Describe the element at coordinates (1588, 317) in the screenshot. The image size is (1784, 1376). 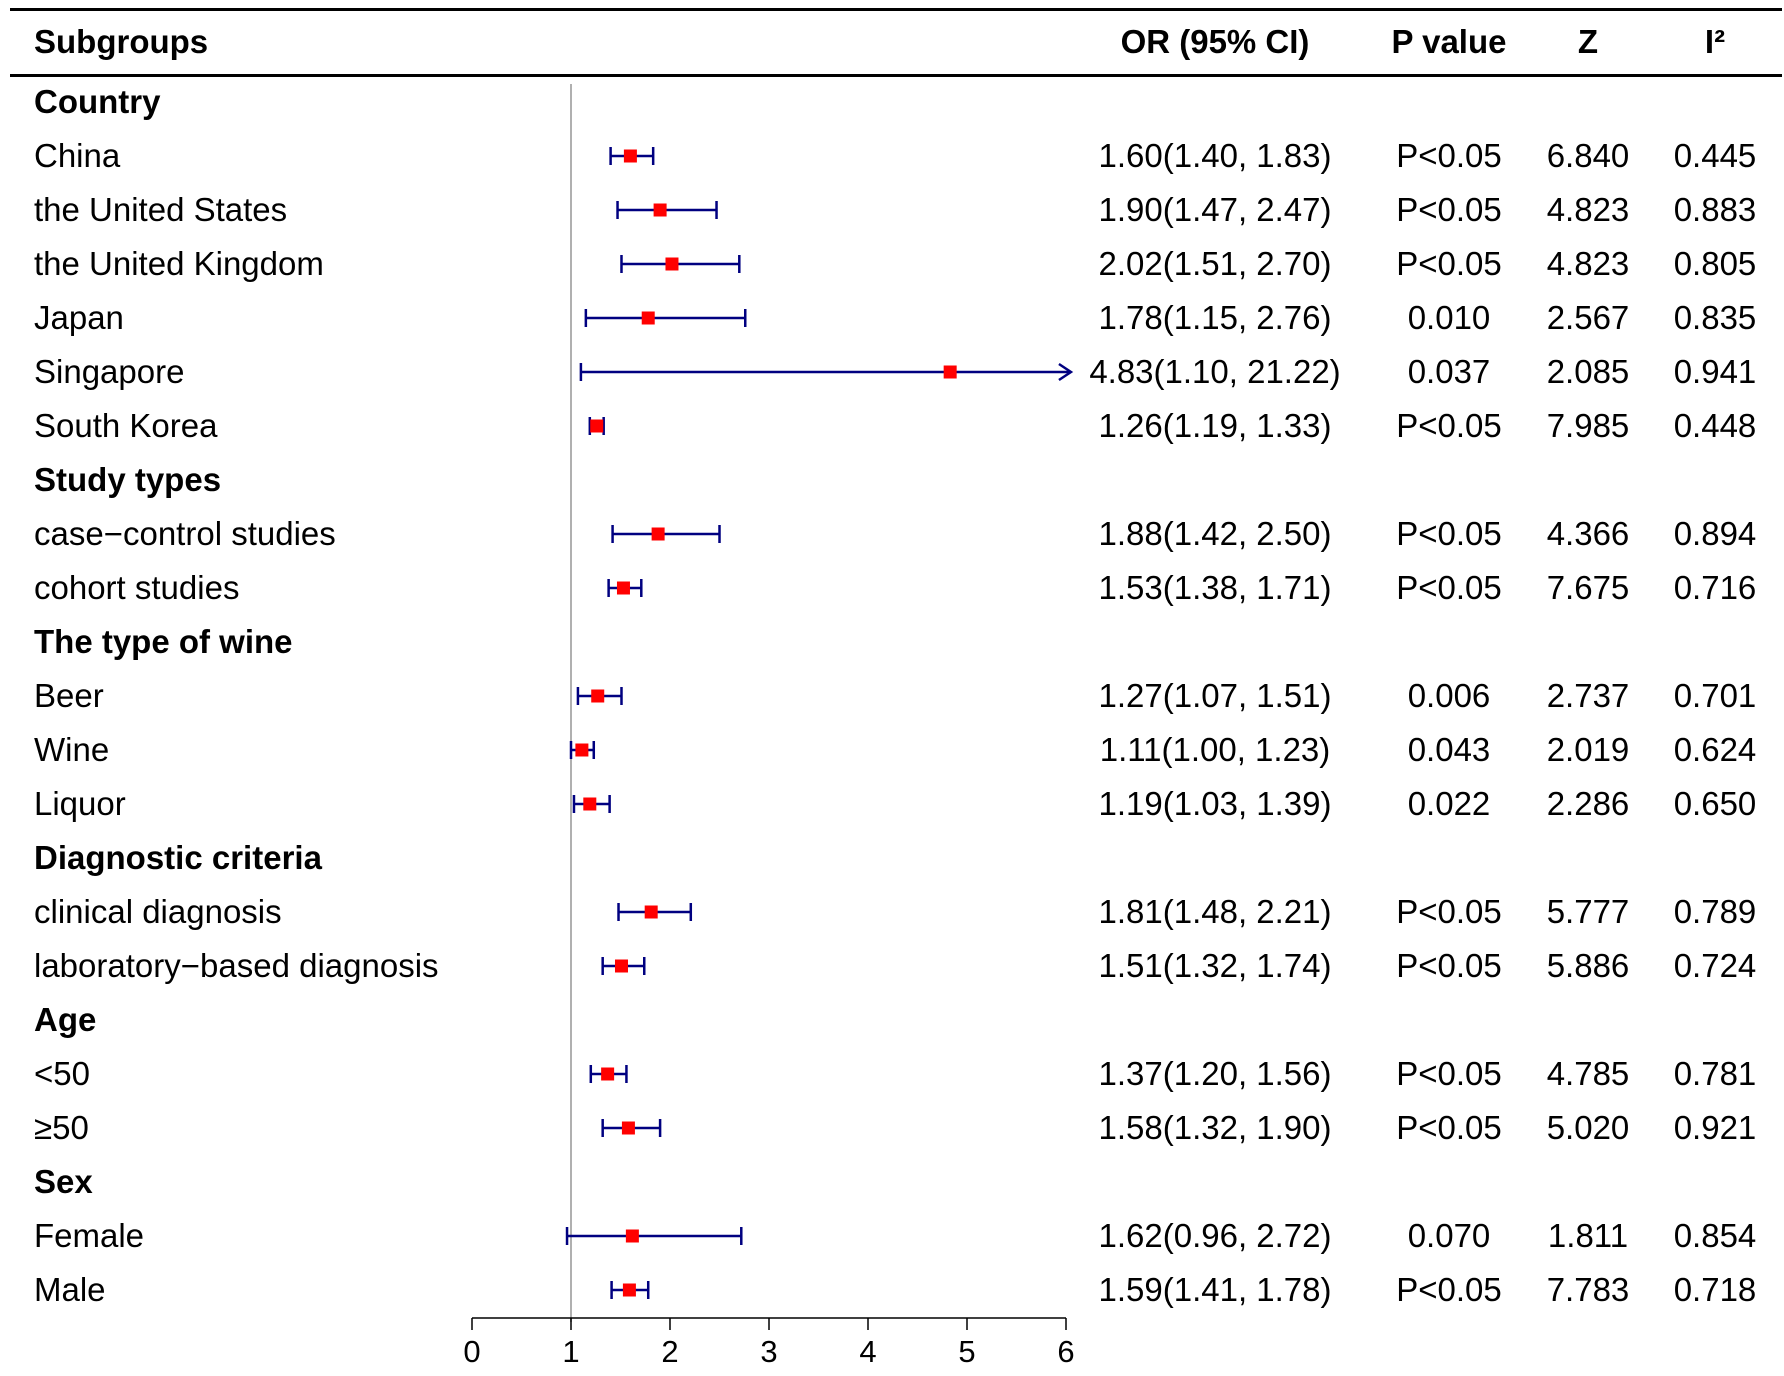
I see `z-value: 2.567` at that location.